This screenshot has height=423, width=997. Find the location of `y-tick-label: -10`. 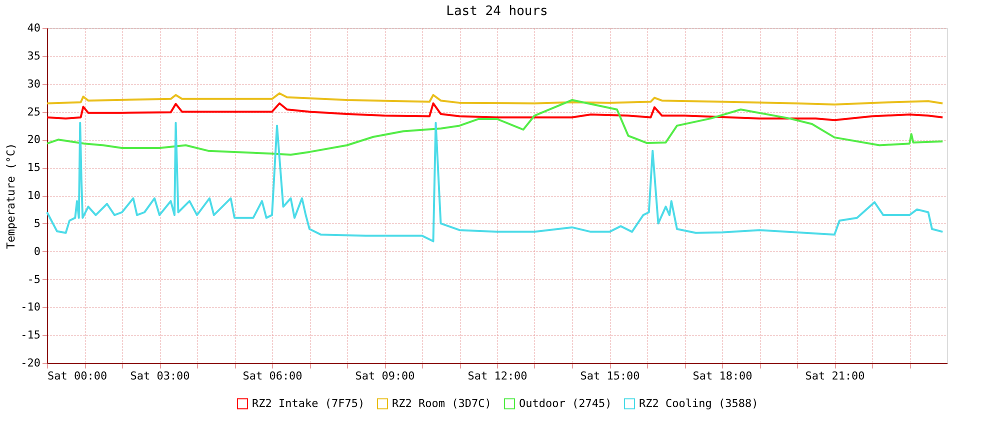

y-tick-label: -10 is located at coordinates (30, 307).